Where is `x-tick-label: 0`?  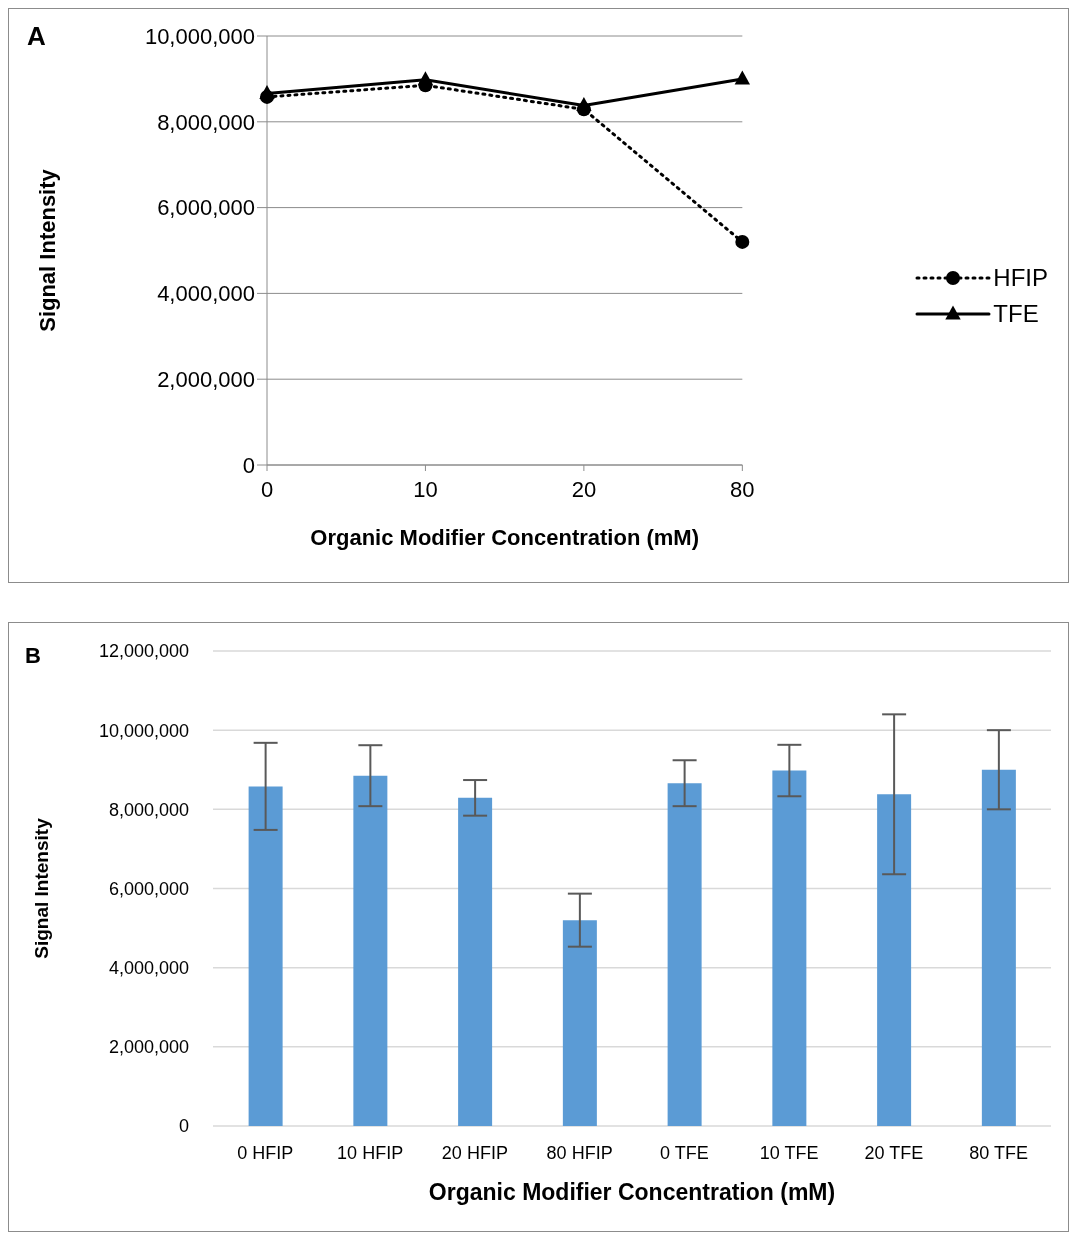
x-tick-label: 0 is located at coordinates (267, 489).